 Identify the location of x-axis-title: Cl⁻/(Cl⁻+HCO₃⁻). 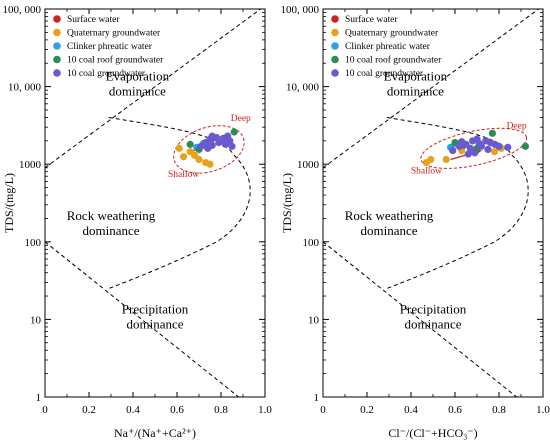
(432, 433).